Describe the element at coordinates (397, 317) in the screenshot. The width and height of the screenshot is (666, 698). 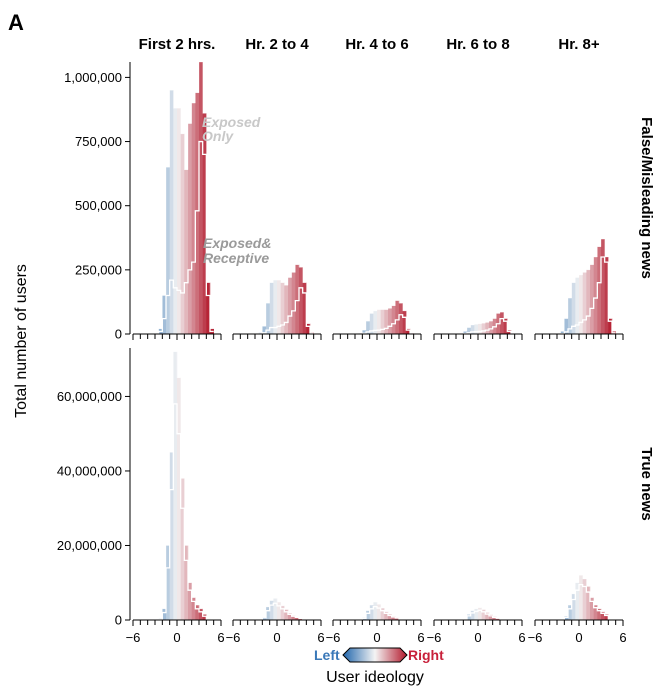
I see `bar-exposed-only-r0-c2-b15` at that location.